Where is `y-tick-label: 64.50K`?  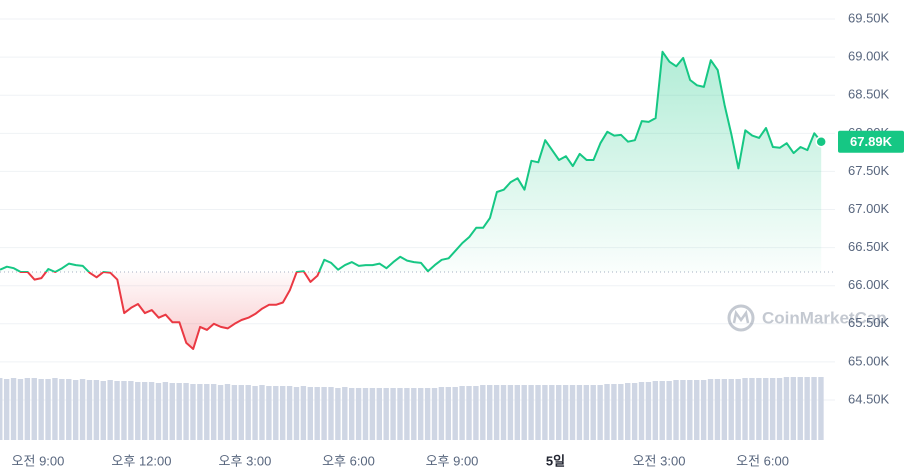 y-tick-label: 64.50K is located at coordinates (869, 398).